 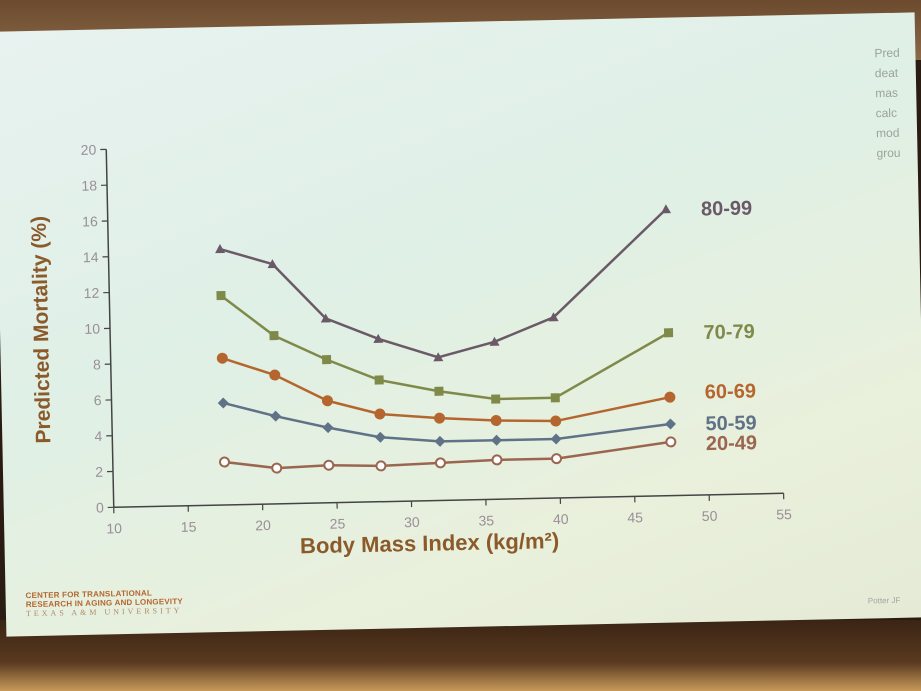 I want to click on side-text-line: mod, so click(x=887, y=133).